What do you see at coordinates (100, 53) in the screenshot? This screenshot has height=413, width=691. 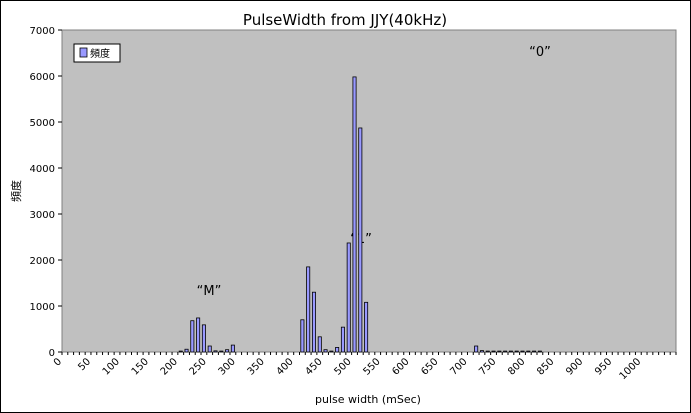 I see `legend-label: 頻度` at bounding box center [100, 53].